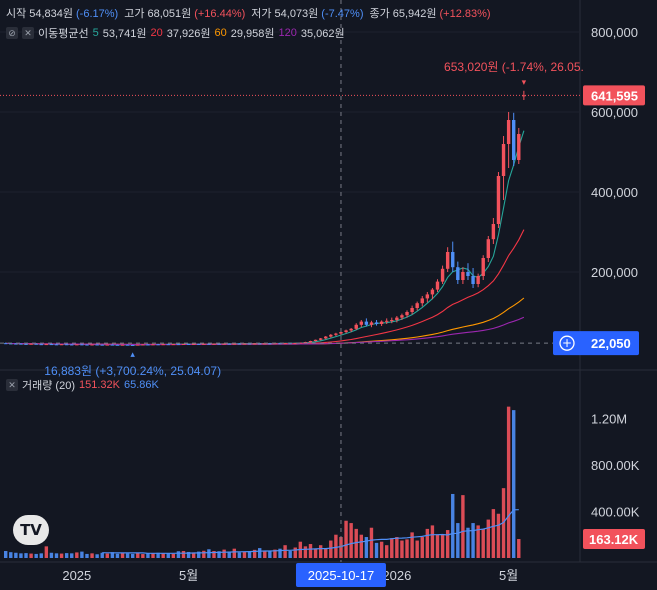 The height and width of the screenshot is (590, 657). I want to click on time-tick-label: 2025, so click(76, 575).